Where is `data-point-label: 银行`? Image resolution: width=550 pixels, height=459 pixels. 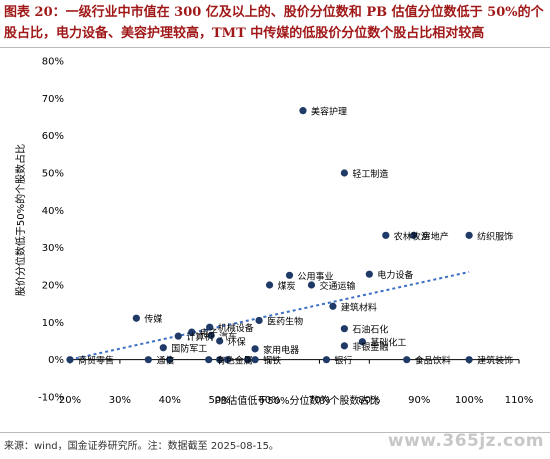 data-point-label: 银行 is located at coordinates (343, 361).